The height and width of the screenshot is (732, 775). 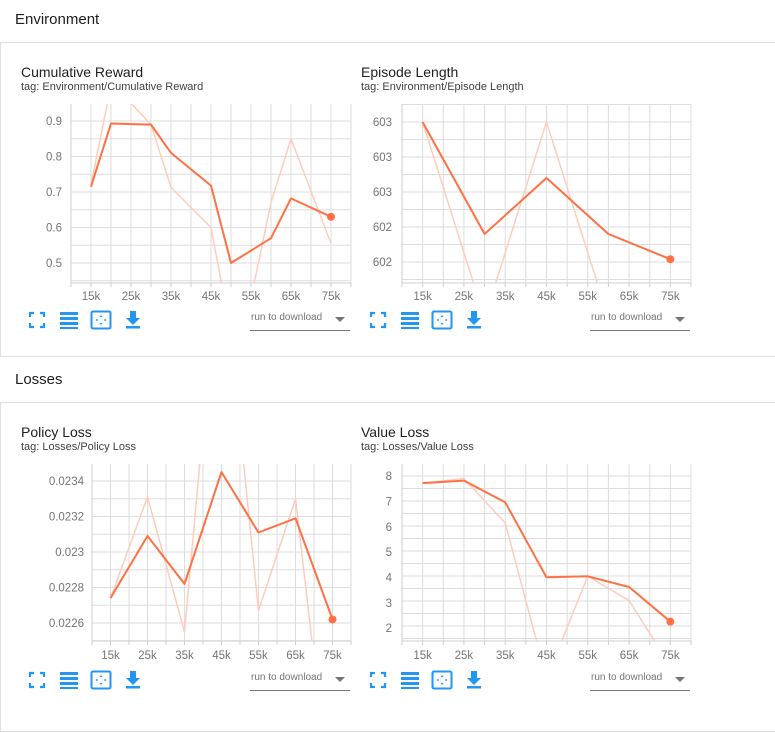 I want to click on chart-tag: tag: Losses/Value Loss, so click(x=417, y=447).